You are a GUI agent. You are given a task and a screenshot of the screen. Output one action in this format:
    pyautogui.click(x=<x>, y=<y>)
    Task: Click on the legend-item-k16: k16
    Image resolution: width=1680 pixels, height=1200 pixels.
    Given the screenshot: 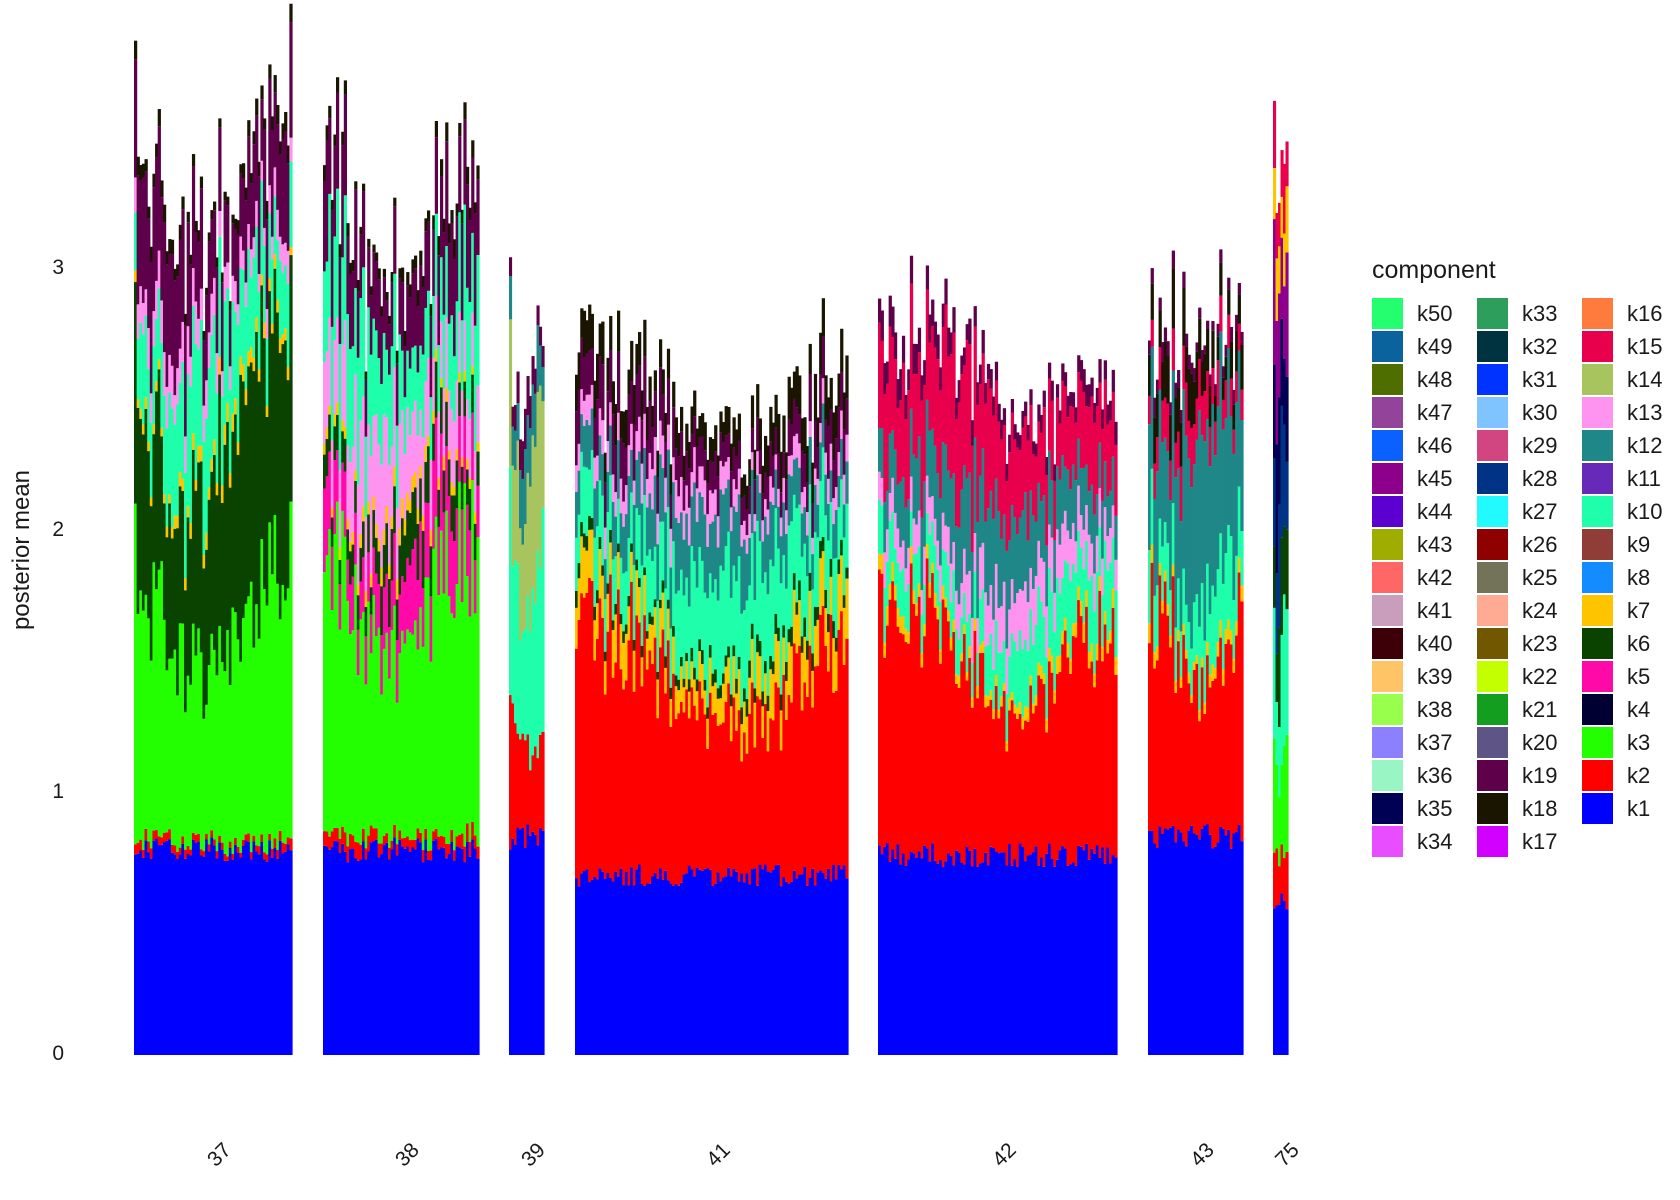 What is the action you would take?
    pyautogui.click(x=1631, y=313)
    